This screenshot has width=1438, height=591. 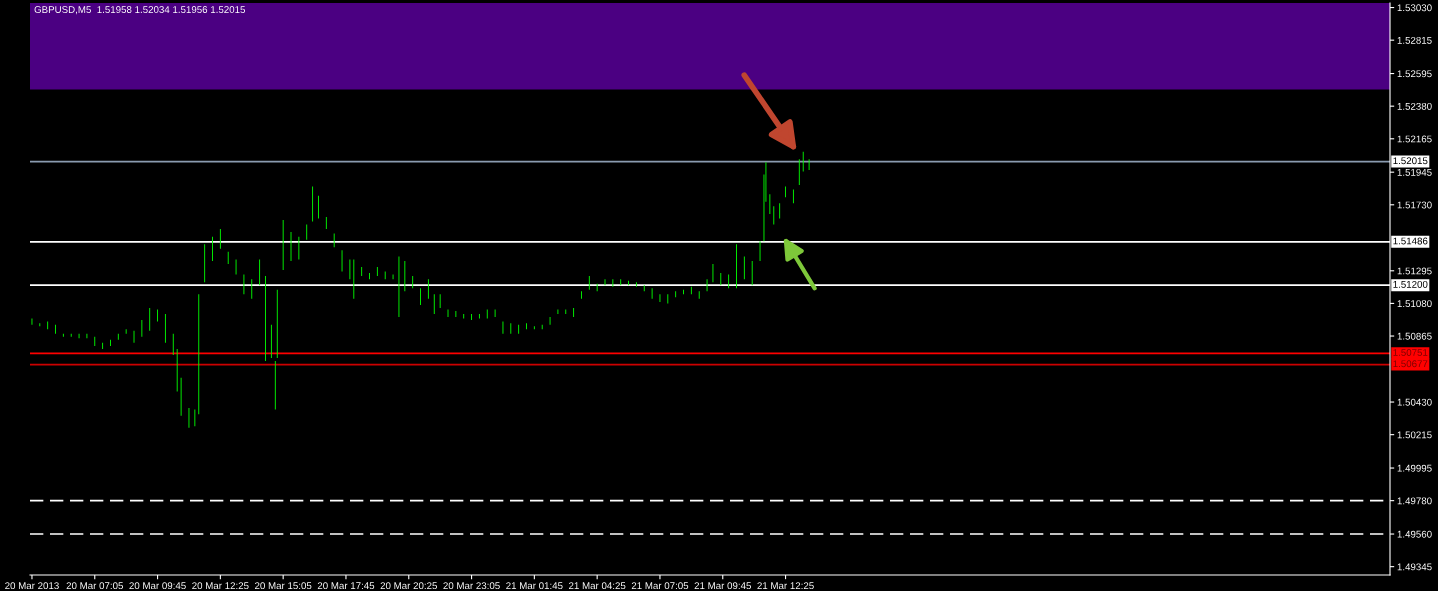 What do you see at coordinates (157, 586) in the screenshot?
I see `x-tick-label: 20 Mar 09:45` at bounding box center [157, 586].